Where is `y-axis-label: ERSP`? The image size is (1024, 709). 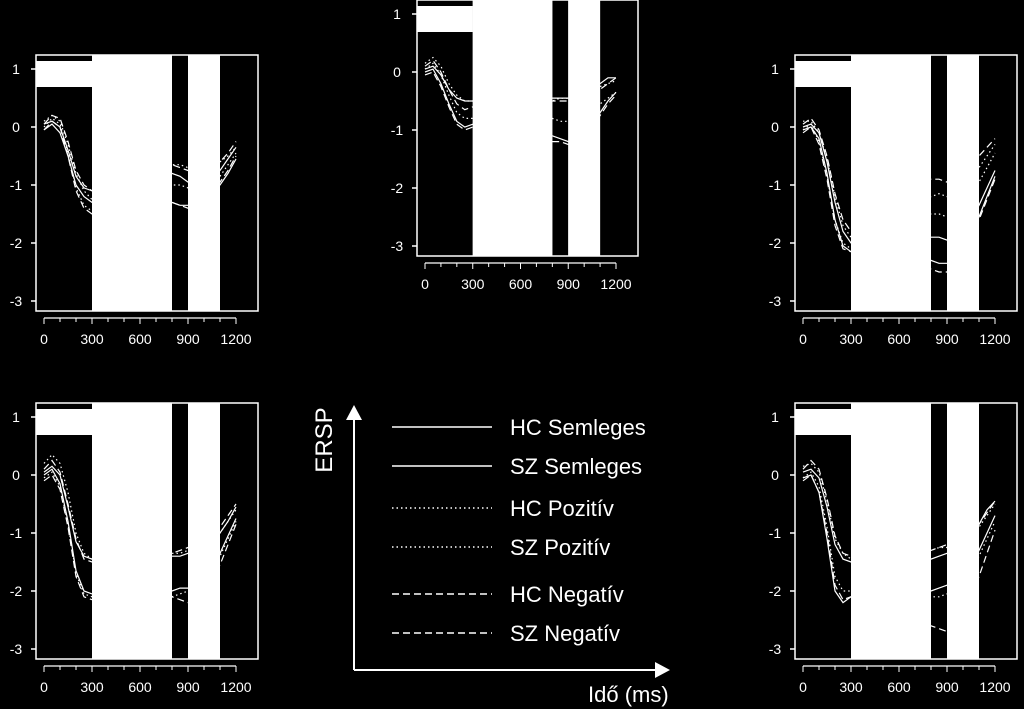 y-axis-label: ERSP is located at coordinates (324, 439).